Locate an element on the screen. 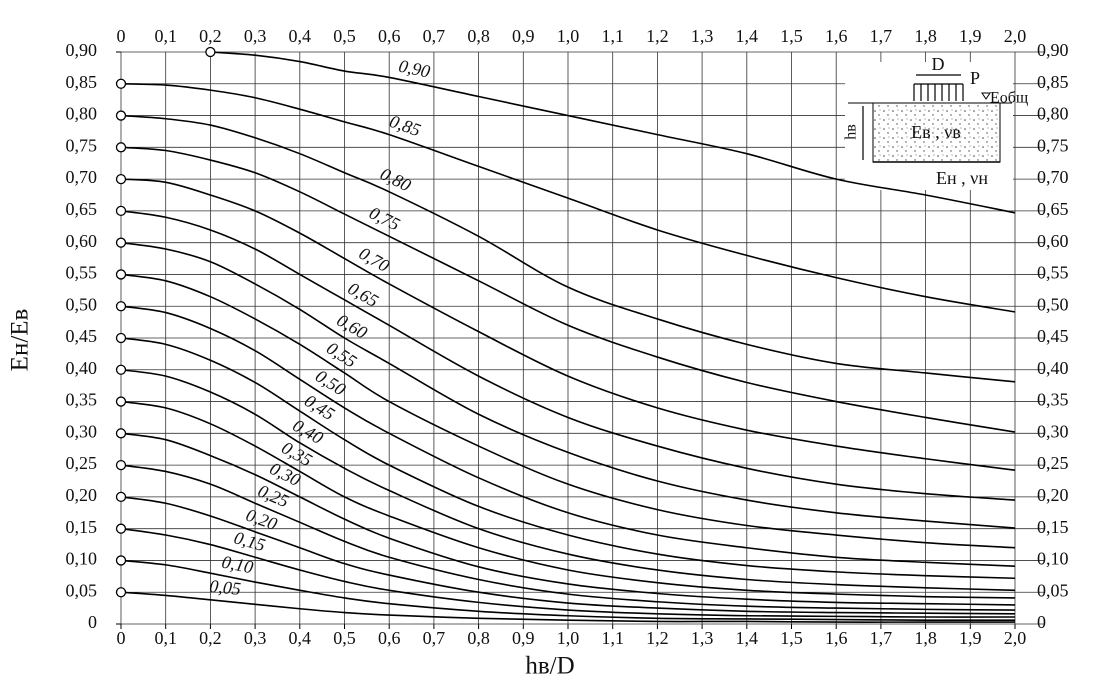 This screenshot has height=691, width=1102. y-tick-label: 0,40 is located at coordinates (82, 368).